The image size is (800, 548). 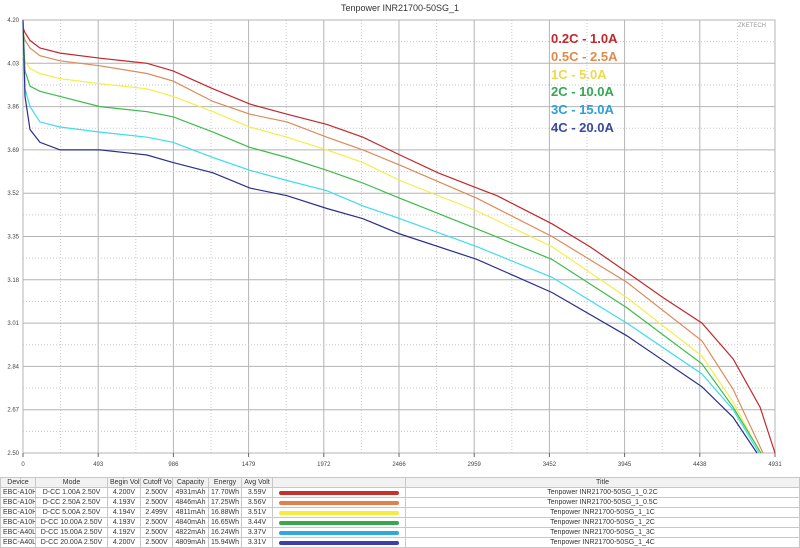 What do you see at coordinates (257, 492) in the screenshot?
I see `cell-avg: 3.59V` at bounding box center [257, 492].